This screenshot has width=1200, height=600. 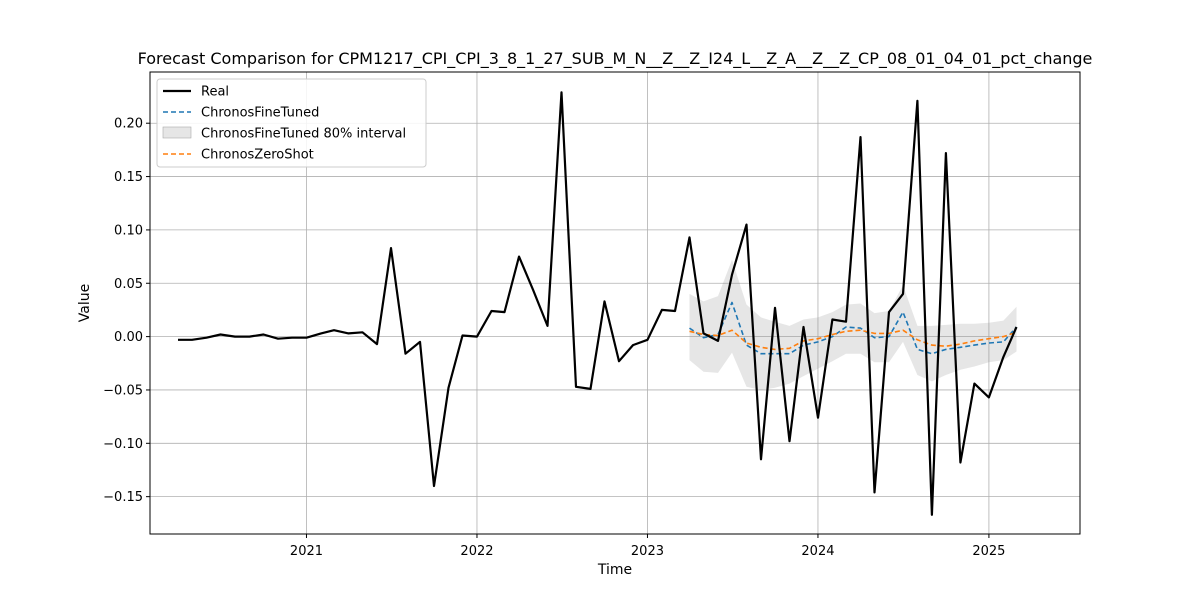 What do you see at coordinates (257, 155) in the screenshot?
I see `legend-label-3: ChronosZeroShot` at bounding box center [257, 155].